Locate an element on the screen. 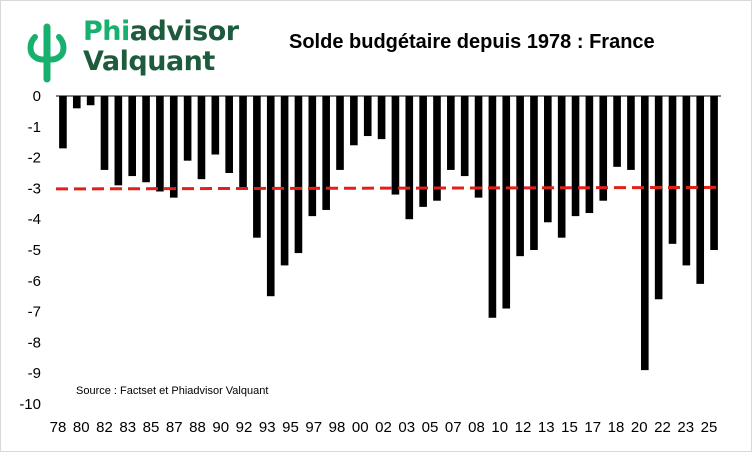 This screenshot has width=752, height=452. x-tick-label: 80 is located at coordinates (81, 427).